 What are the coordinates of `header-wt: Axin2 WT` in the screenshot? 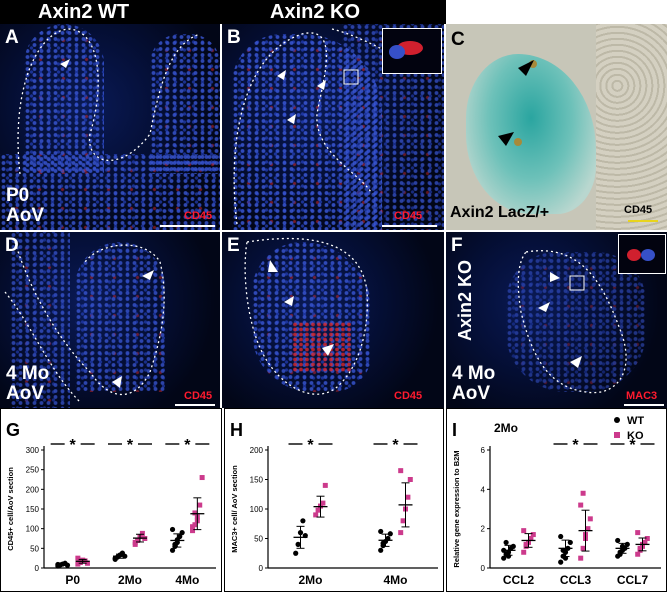 It's located at (84, 12).